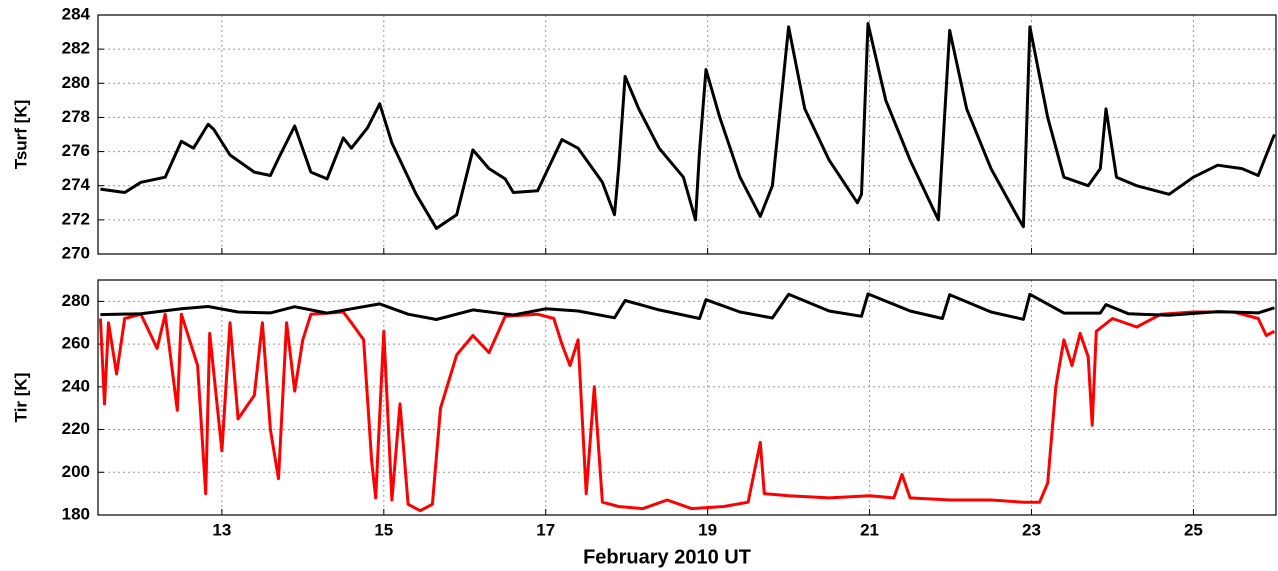 The height and width of the screenshot is (571, 1278). Describe the element at coordinates (687, 306) in the screenshot. I see `data-line` at that location.